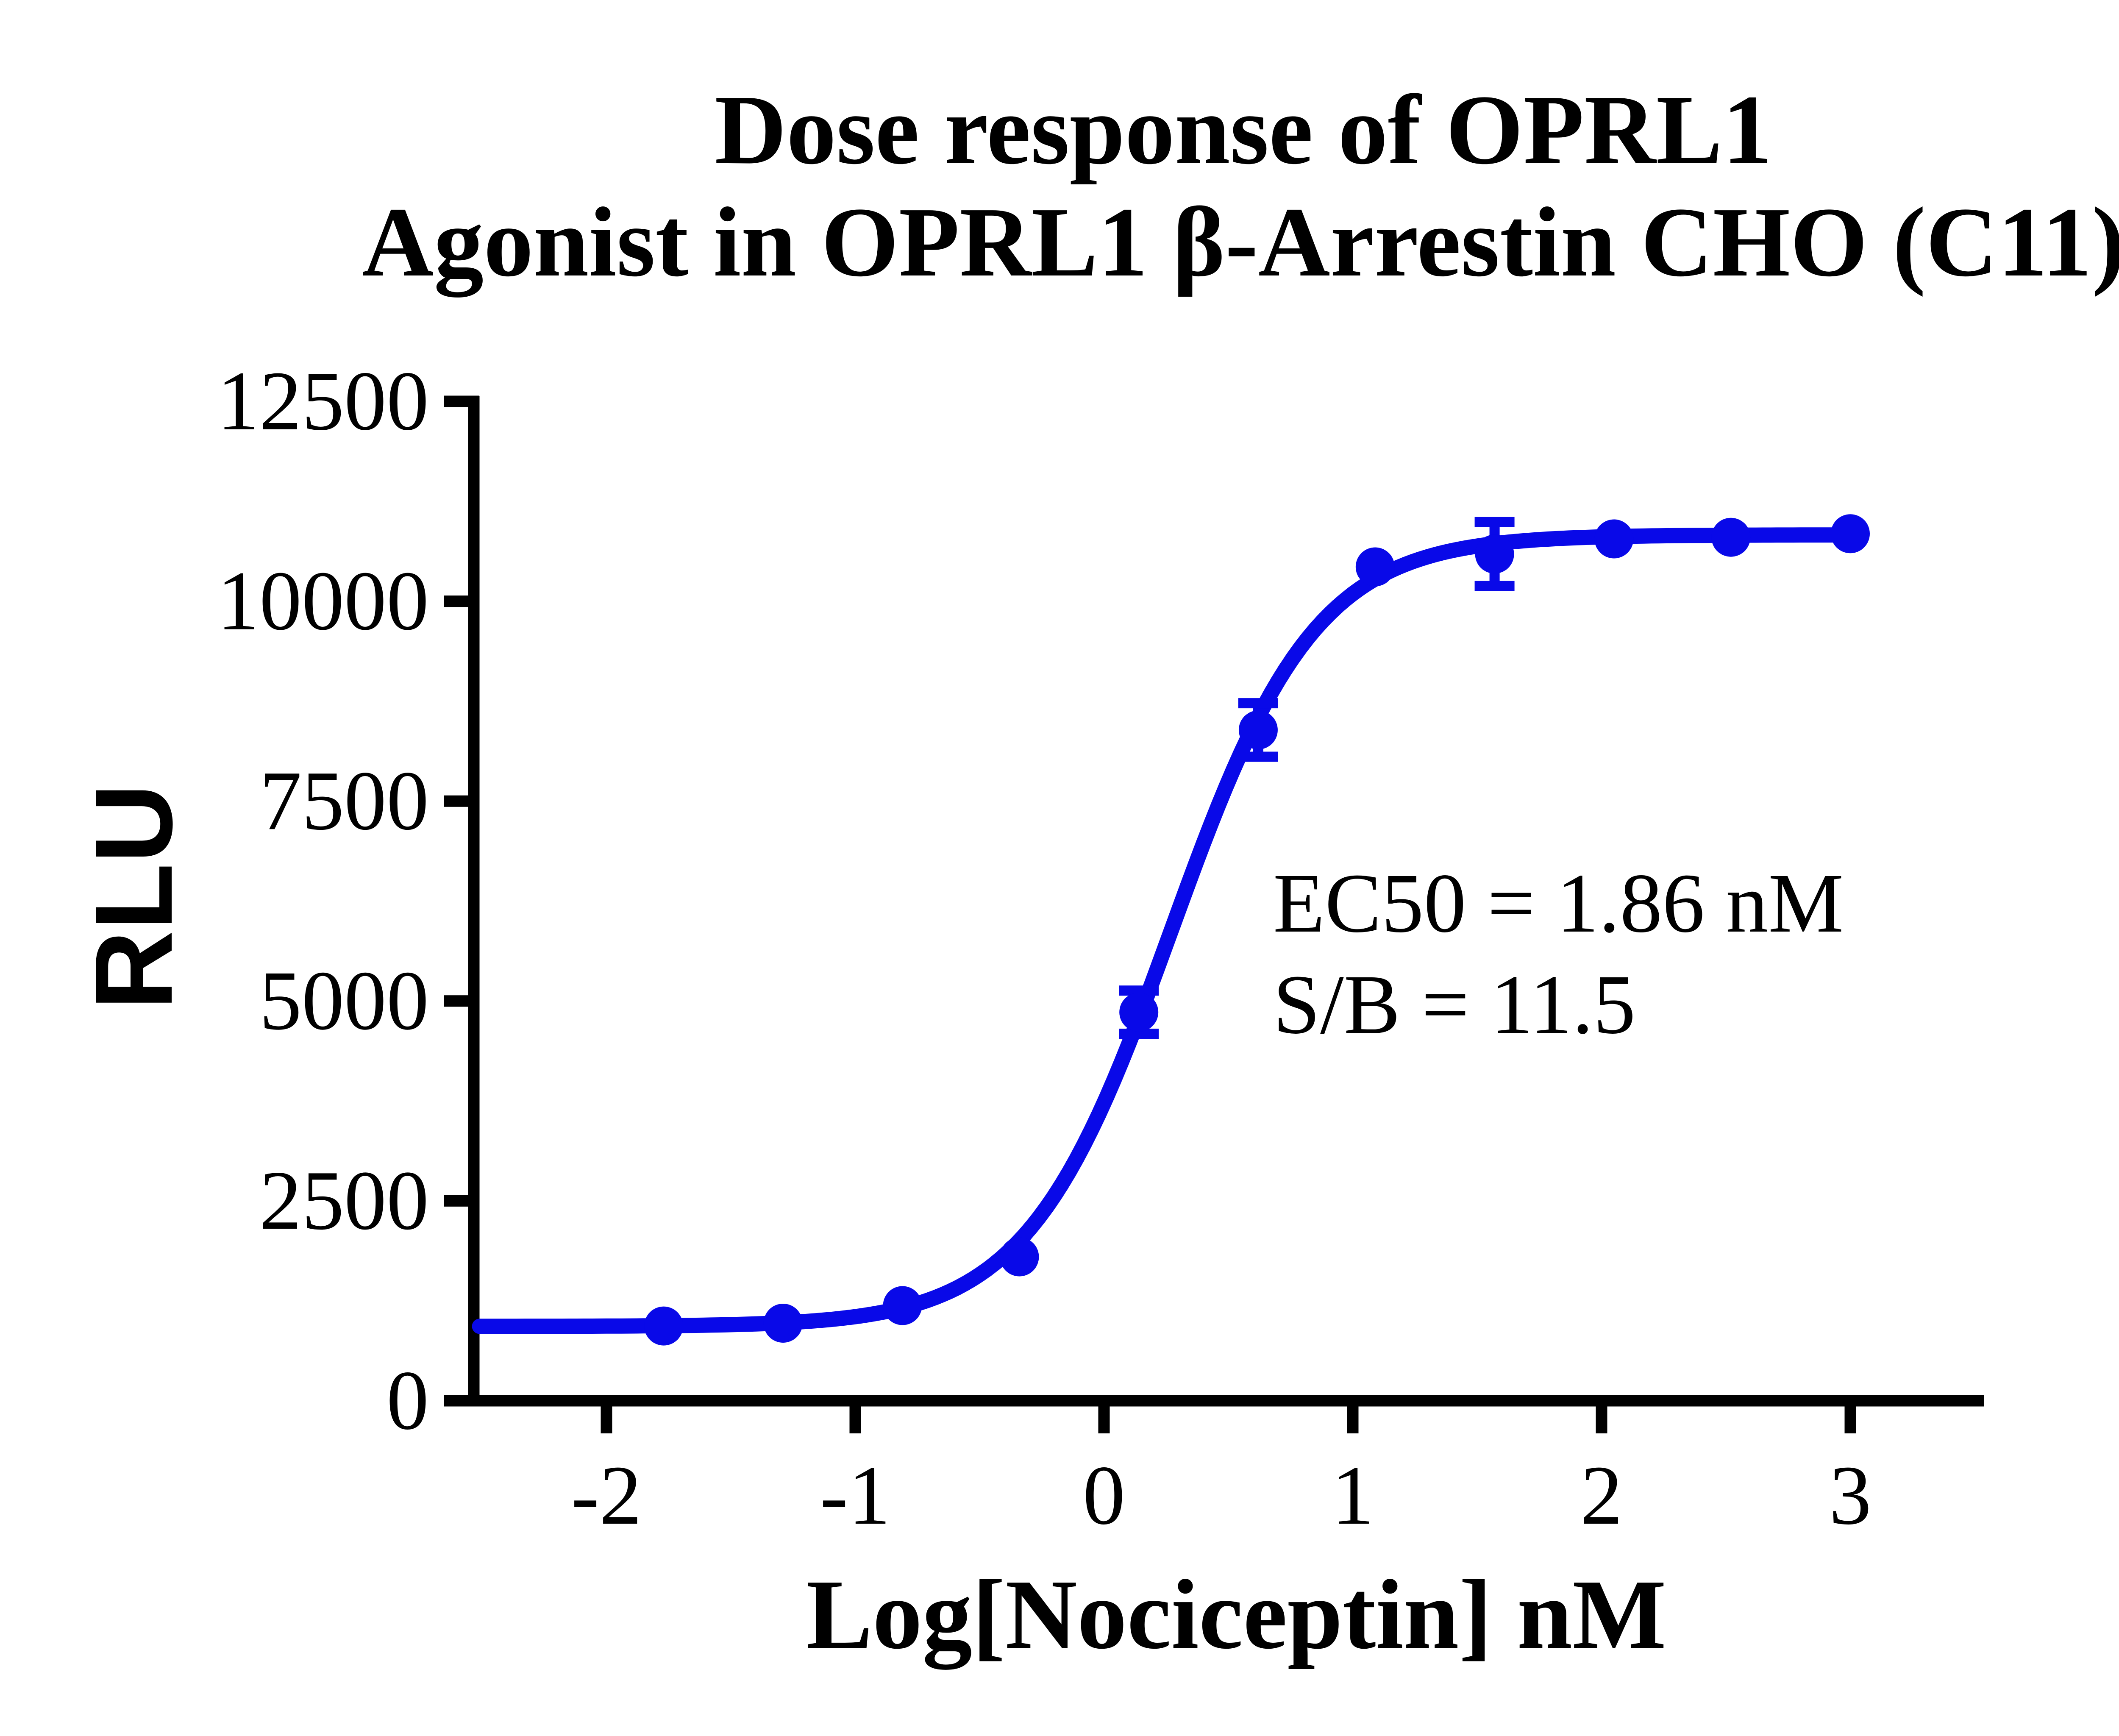 The image size is (2119, 1736). What do you see at coordinates (1236, 1614) in the screenshot?
I see `x-axis-title: Log[Nociceptin] nM` at bounding box center [1236, 1614].